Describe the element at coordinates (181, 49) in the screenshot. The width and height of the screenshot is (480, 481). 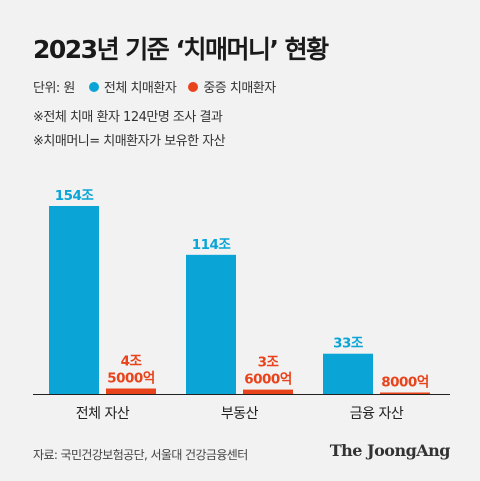
I see `chart-title: 2023년 기준 ‘치매머니’ 현황` at that location.